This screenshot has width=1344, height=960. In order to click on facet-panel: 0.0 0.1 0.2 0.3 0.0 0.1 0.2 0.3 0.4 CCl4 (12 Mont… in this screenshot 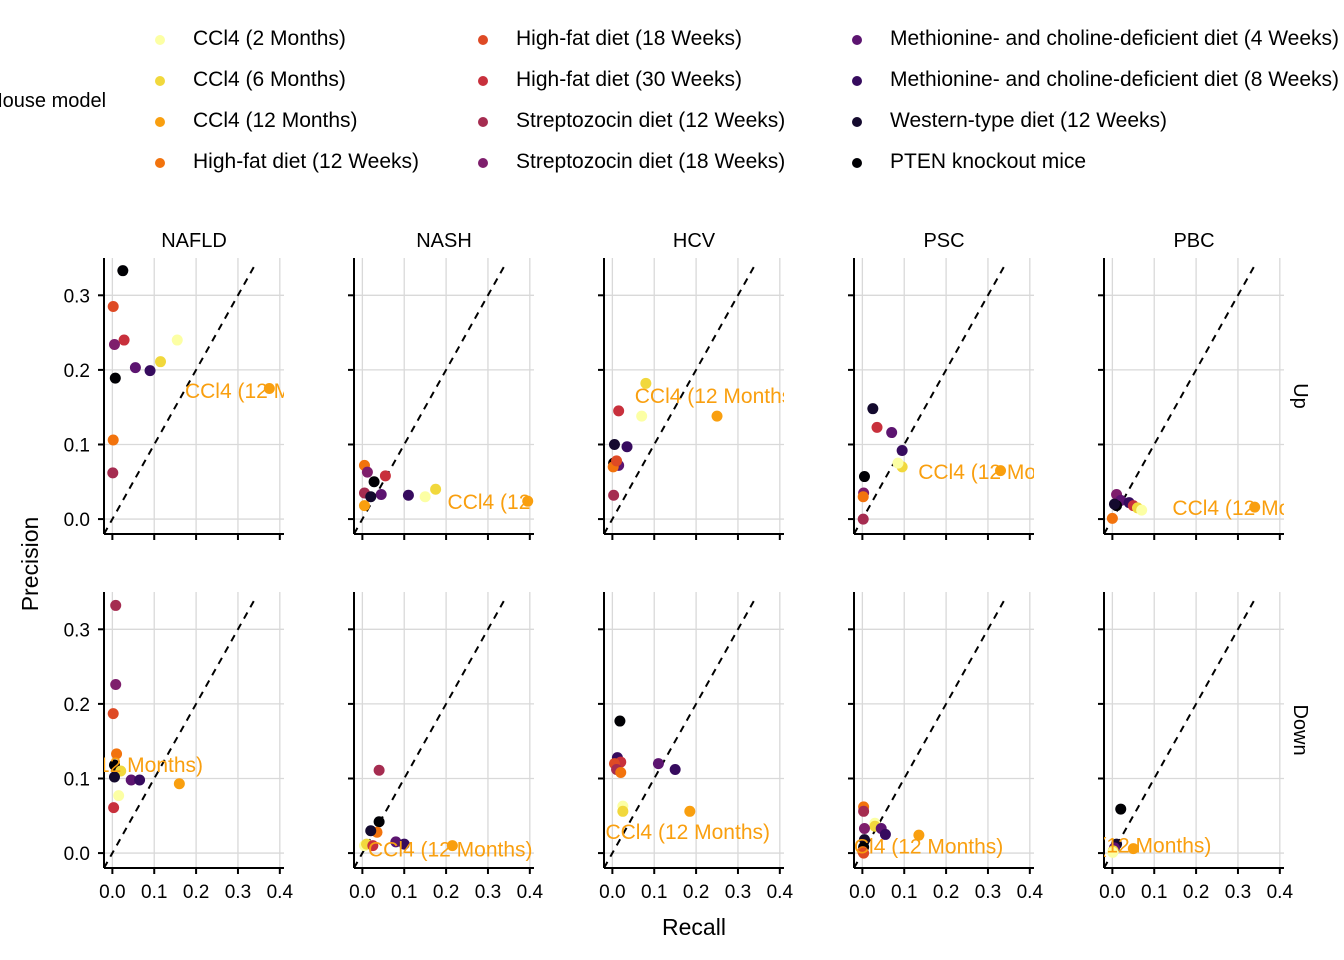, I will do `click(166, 747)`.